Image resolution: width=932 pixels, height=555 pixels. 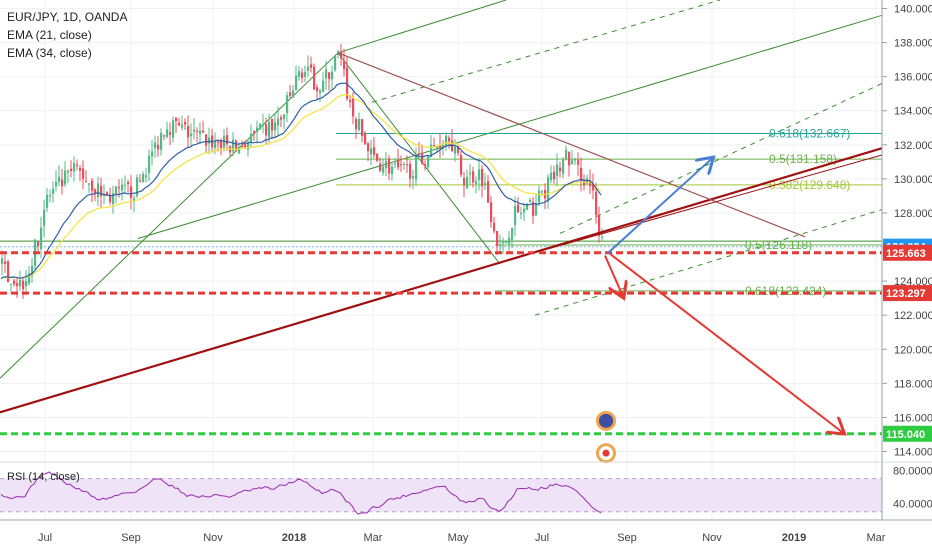 I want to click on fib-label-2: 0.382(129.648), so click(x=809, y=185).